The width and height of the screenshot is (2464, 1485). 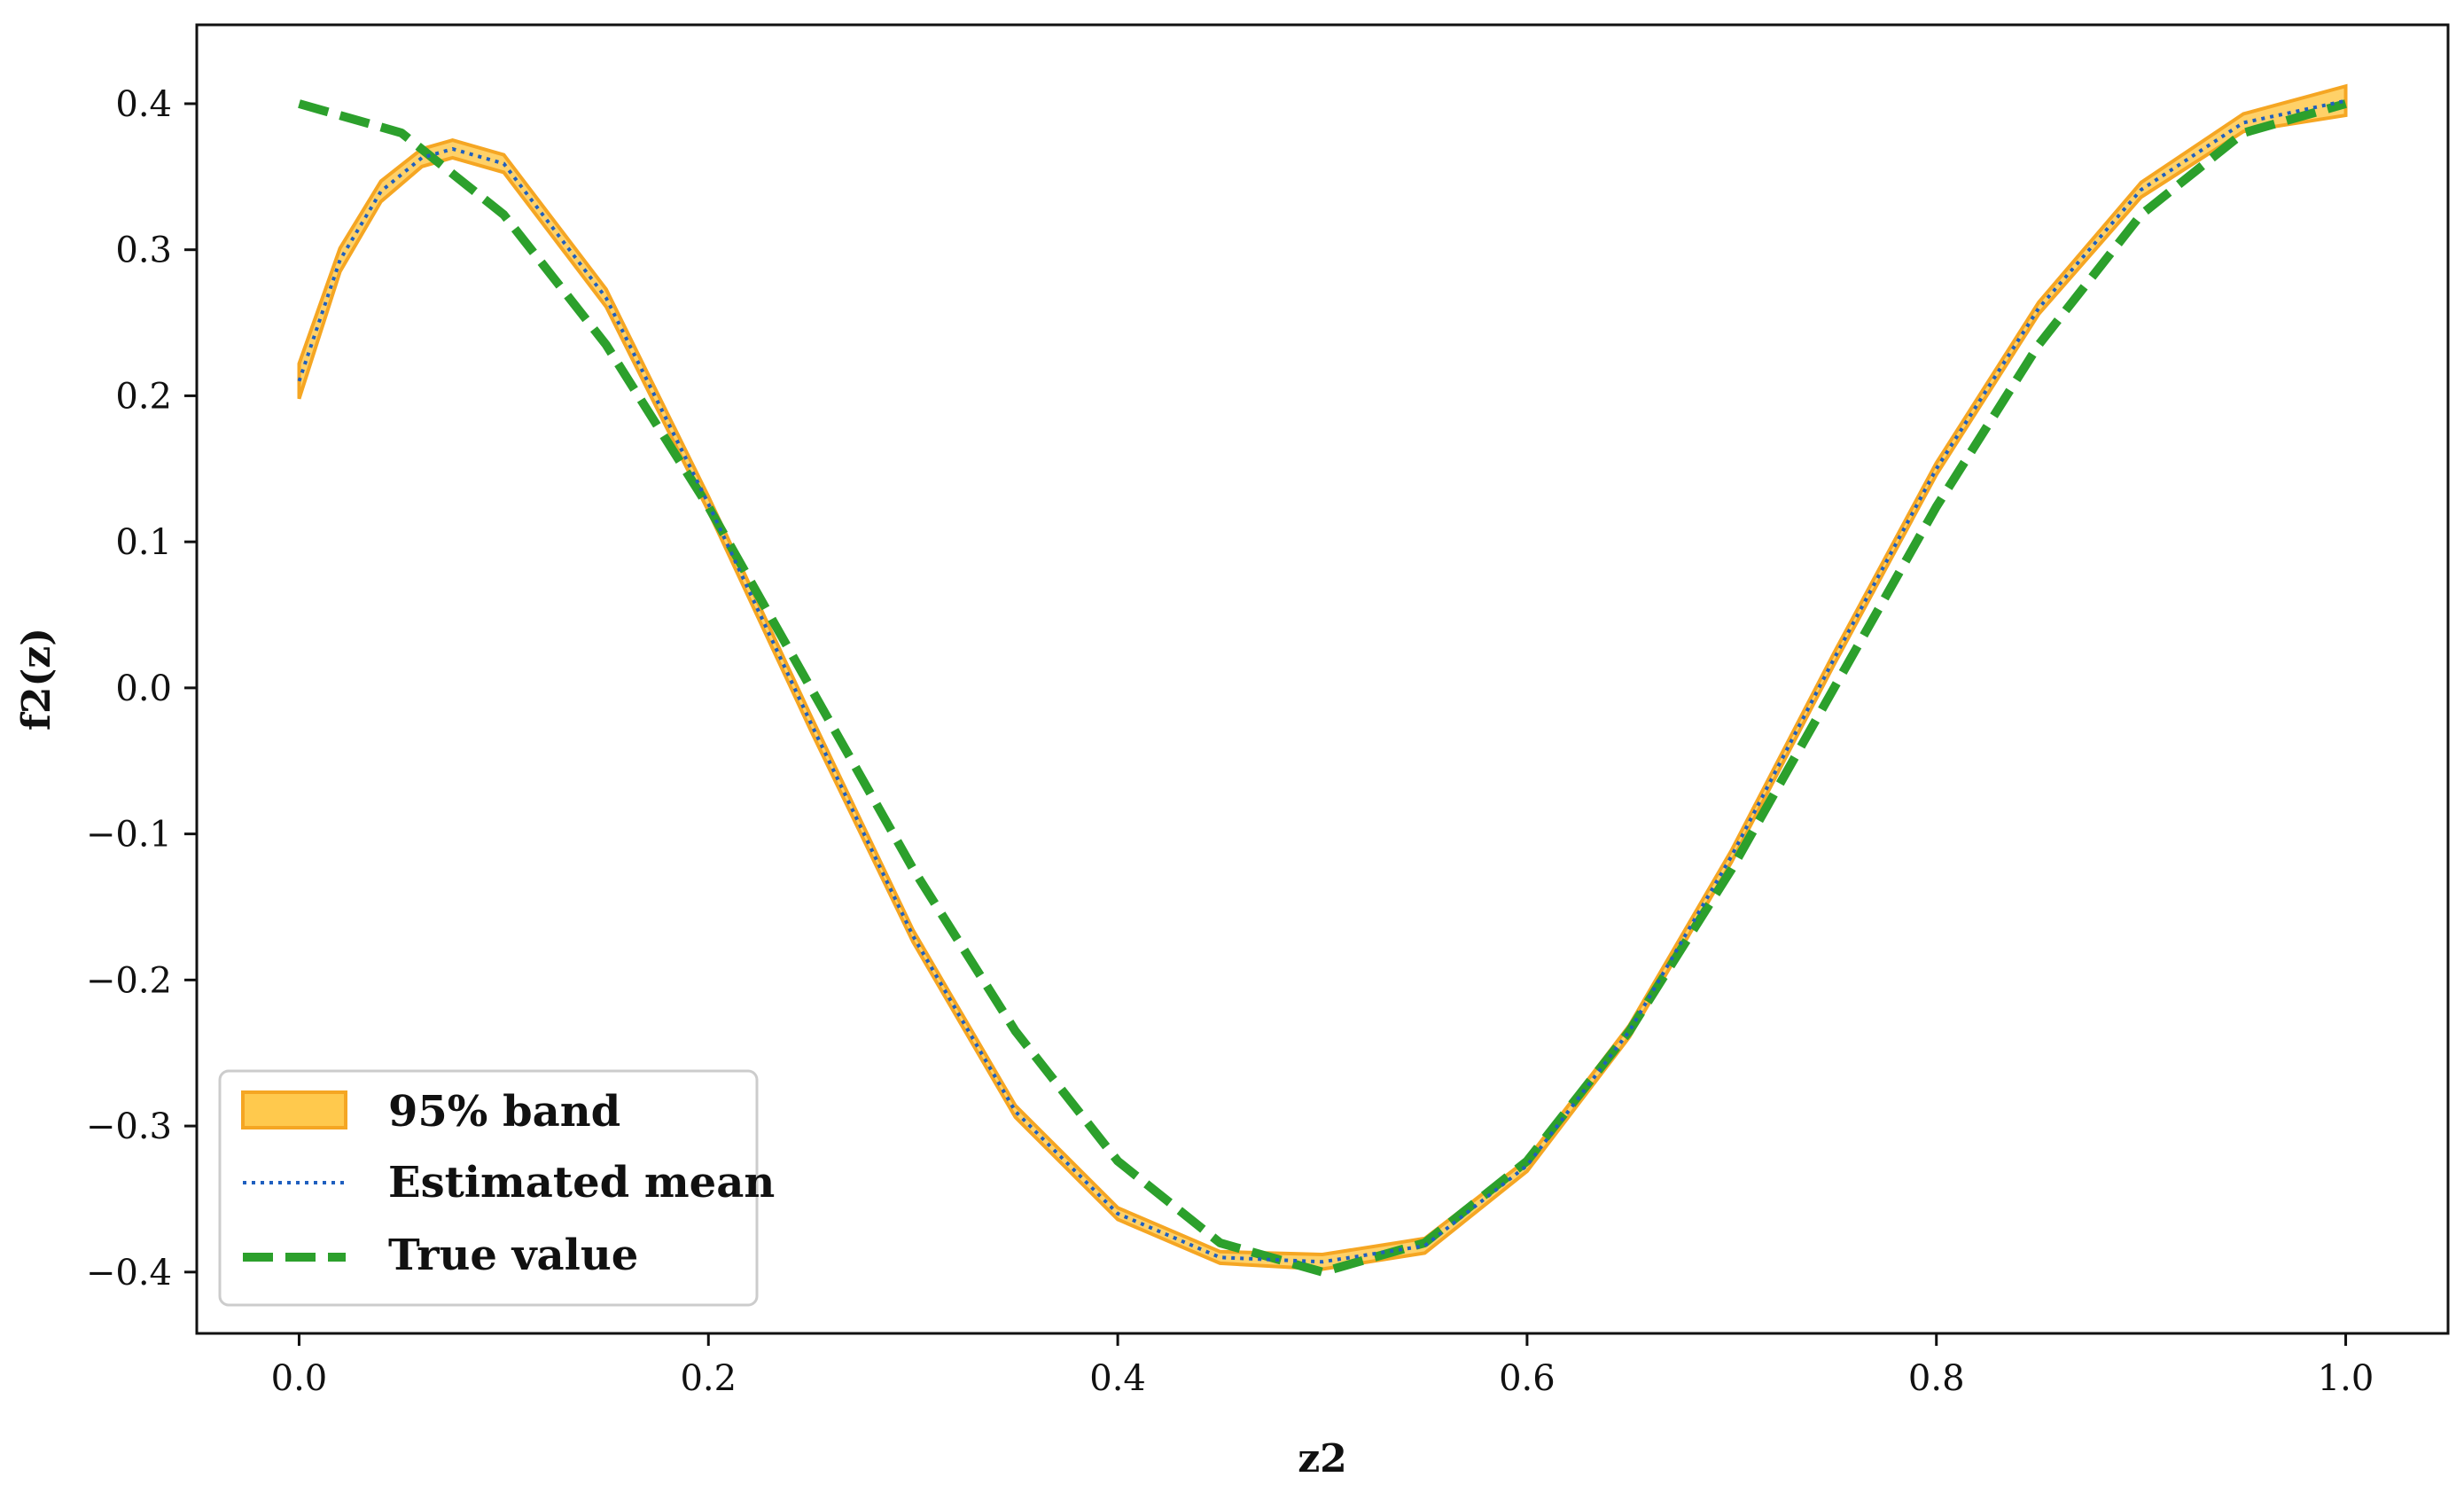 What do you see at coordinates (129, 836) in the screenshot?
I see `y-tick-label: −0.1` at bounding box center [129, 836].